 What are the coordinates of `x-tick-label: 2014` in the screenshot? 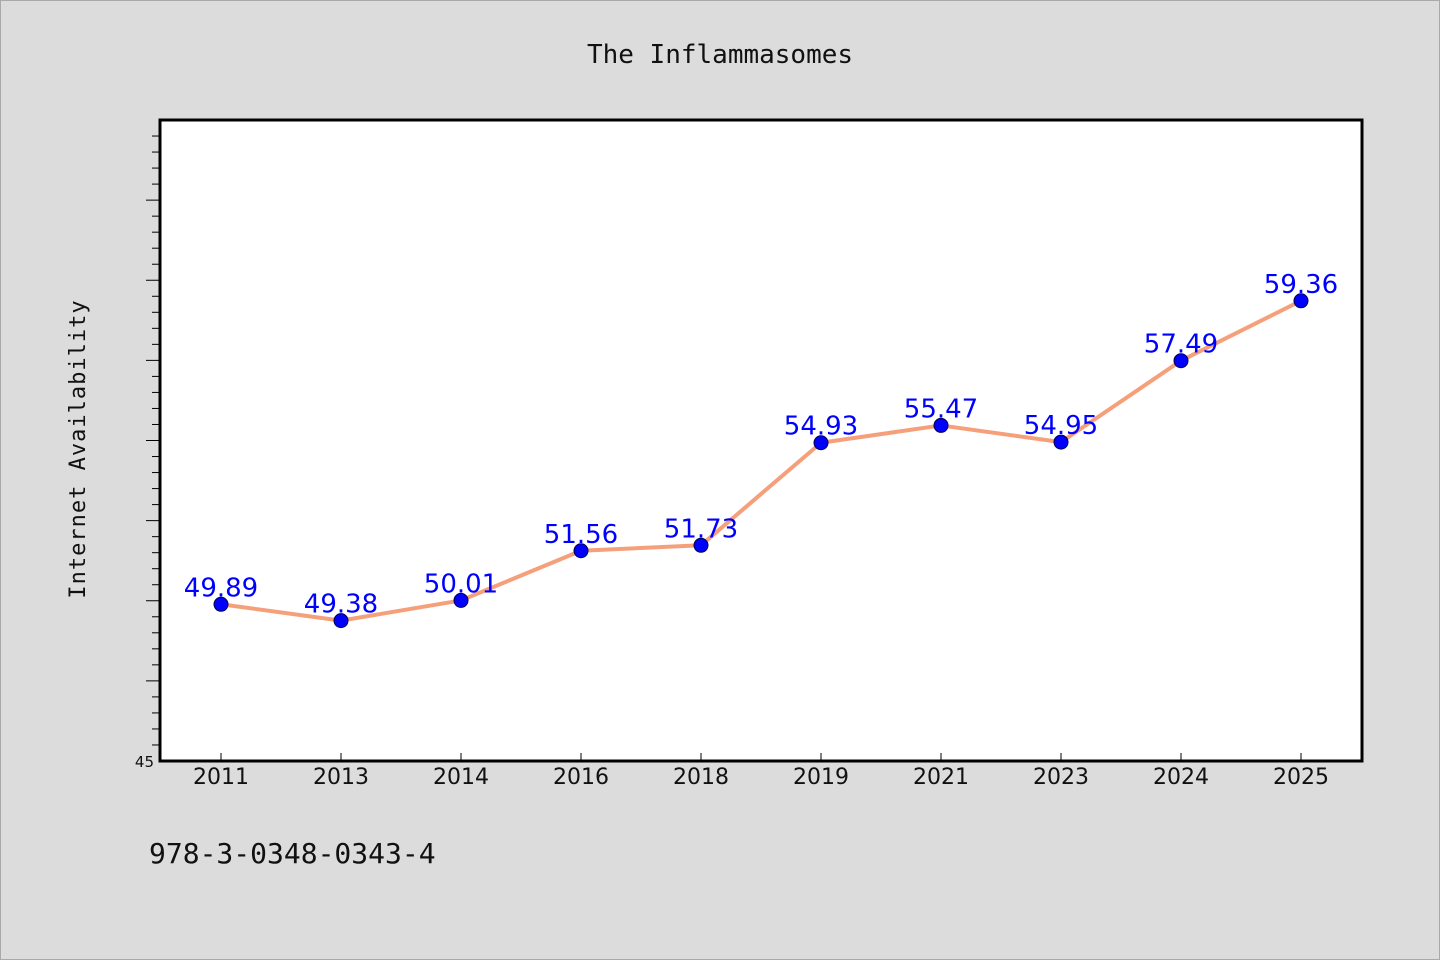 It's located at (461, 777).